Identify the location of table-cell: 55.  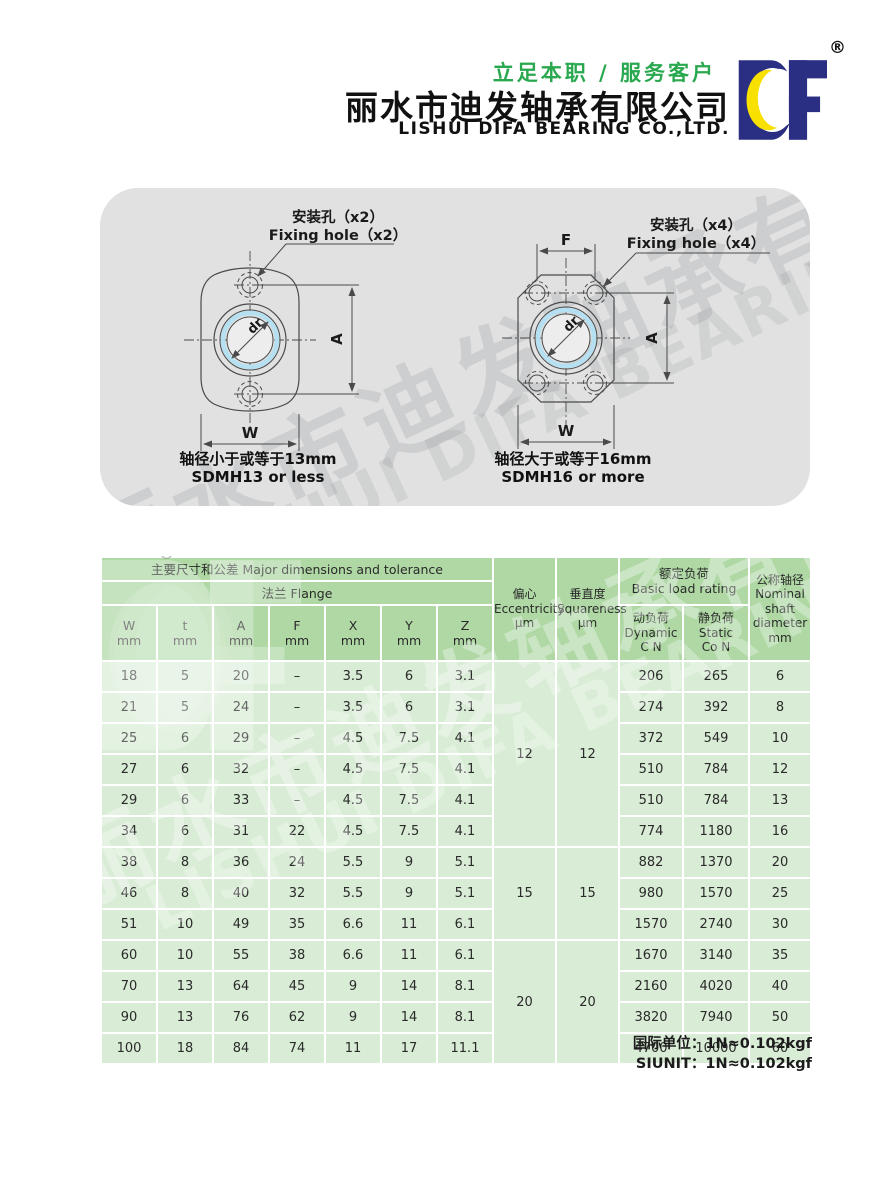
(241, 955).